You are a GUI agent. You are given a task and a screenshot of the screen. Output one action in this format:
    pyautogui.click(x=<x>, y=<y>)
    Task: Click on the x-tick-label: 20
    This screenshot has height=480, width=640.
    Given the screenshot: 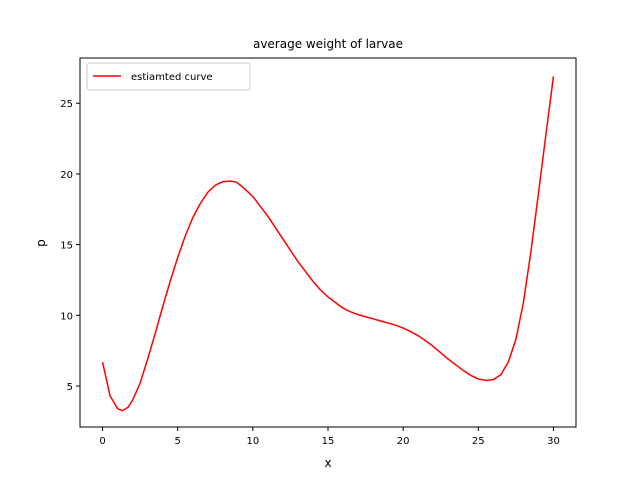 What is the action you would take?
    pyautogui.click(x=403, y=441)
    